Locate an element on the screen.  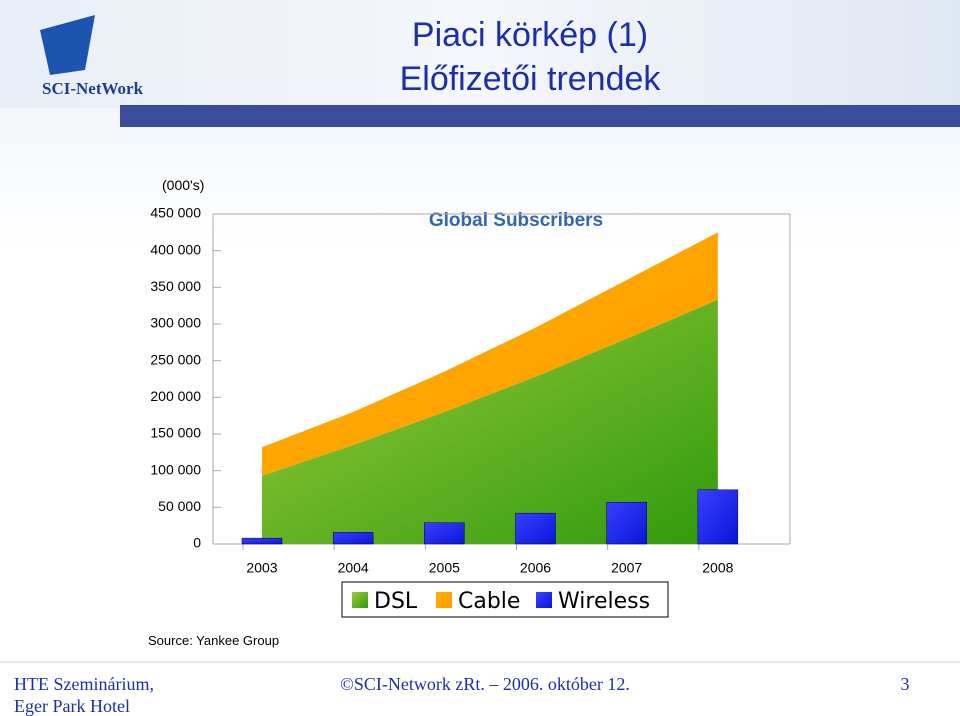
y-tick-label: 450 000 is located at coordinates (175, 213).